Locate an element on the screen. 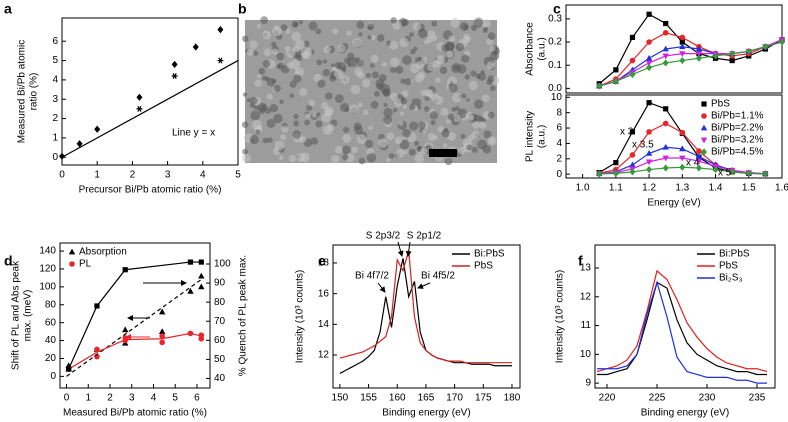  y-tick-label: 0.2 is located at coordinates (555, 42).